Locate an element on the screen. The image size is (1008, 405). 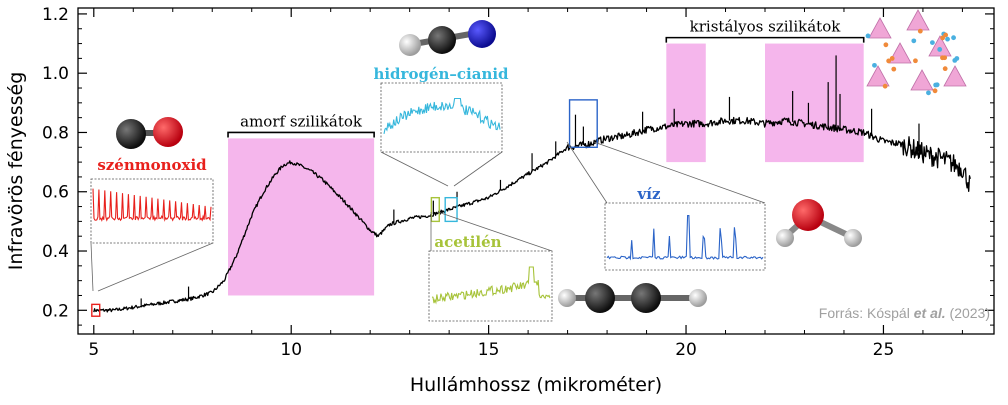
source-credit: Forrás: Kóspál et al. (2023) is located at coordinates (904, 313).